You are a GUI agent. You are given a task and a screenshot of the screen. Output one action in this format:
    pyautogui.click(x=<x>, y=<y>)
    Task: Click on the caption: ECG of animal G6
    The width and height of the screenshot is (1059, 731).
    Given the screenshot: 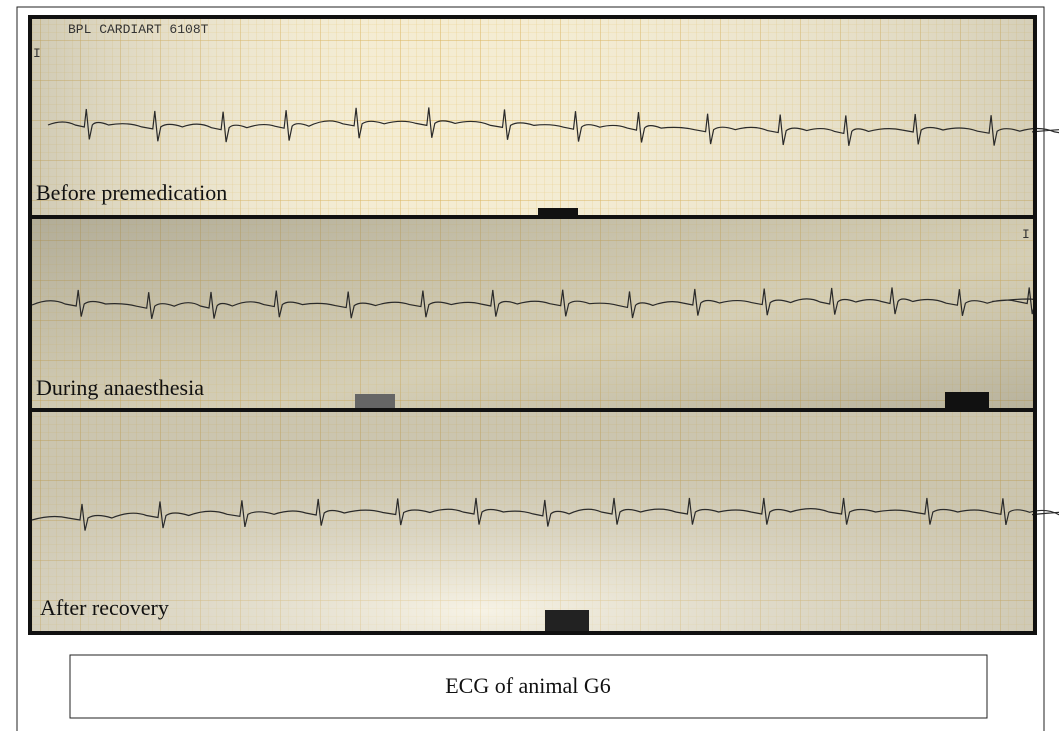 What is the action you would take?
    pyautogui.click(x=528, y=685)
    